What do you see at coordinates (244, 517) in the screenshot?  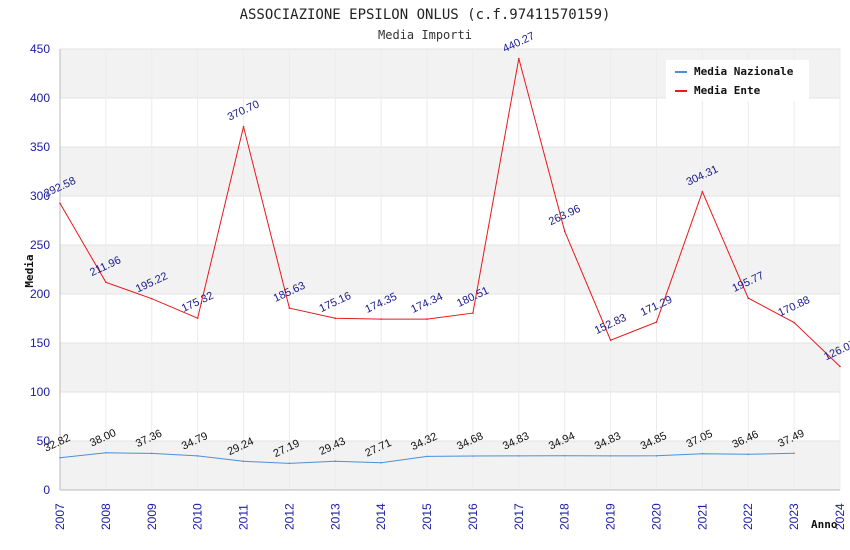 I see `x-tick-label: 2011` at bounding box center [244, 517].